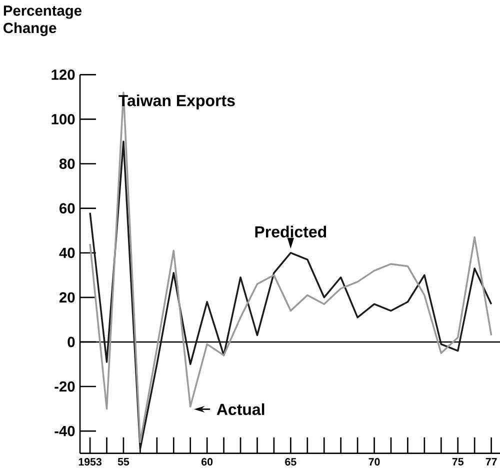 The image size is (500, 475). Describe the element at coordinates (207, 462) in the screenshot. I see `x-tick-label: 60` at that location.